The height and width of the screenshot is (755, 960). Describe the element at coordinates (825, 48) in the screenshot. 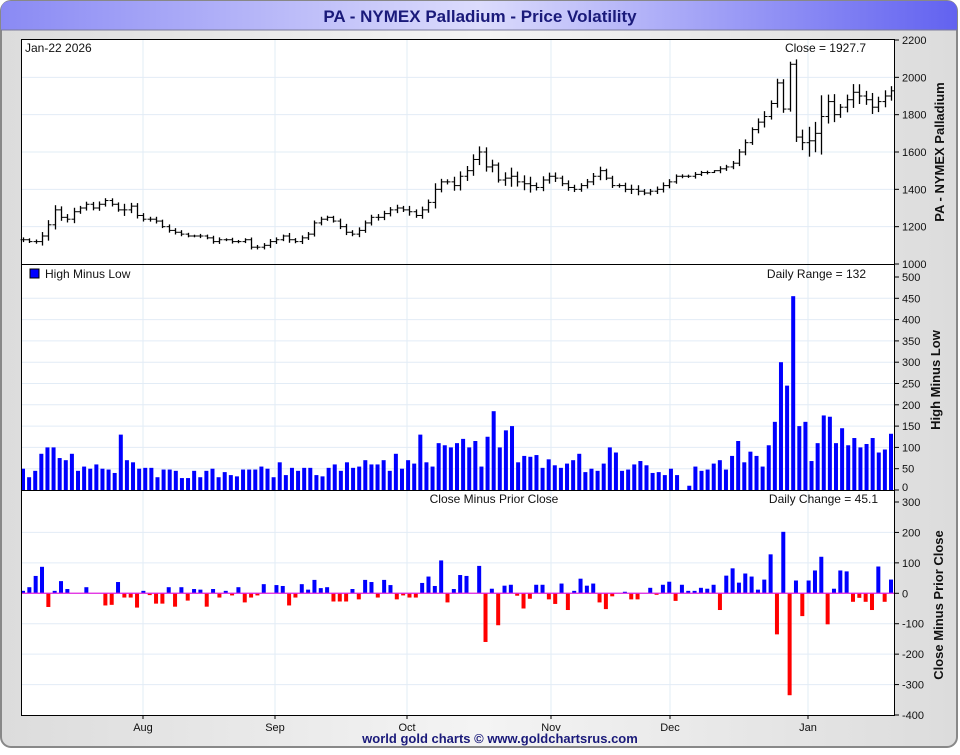

I see `close-readout: Close = 1927.7` at that location.